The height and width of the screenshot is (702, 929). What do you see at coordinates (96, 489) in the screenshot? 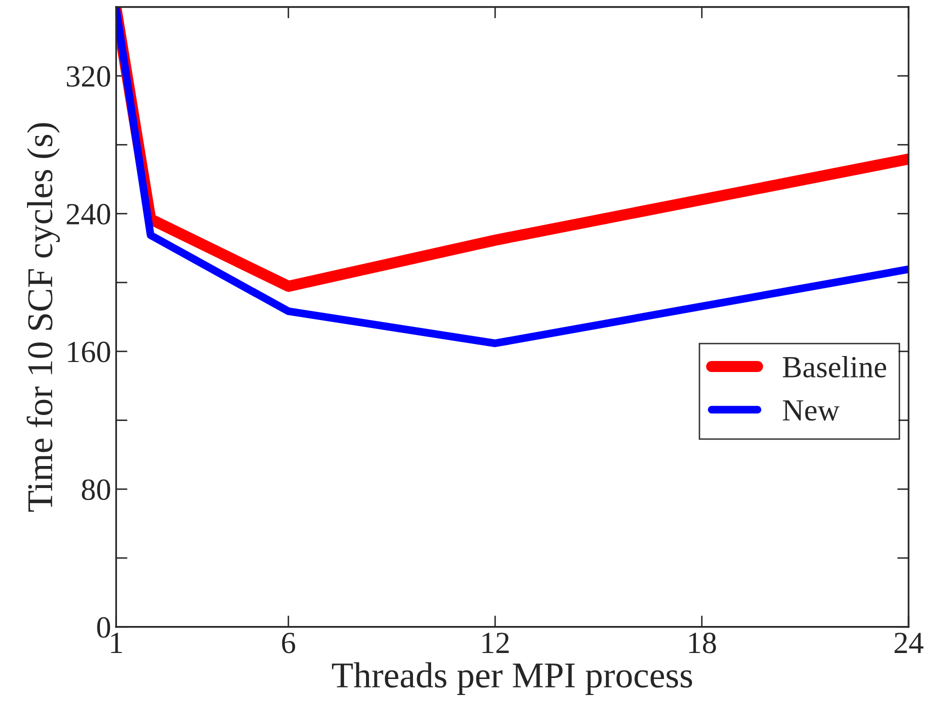
I see `y-tick-label: 80` at bounding box center [96, 489].